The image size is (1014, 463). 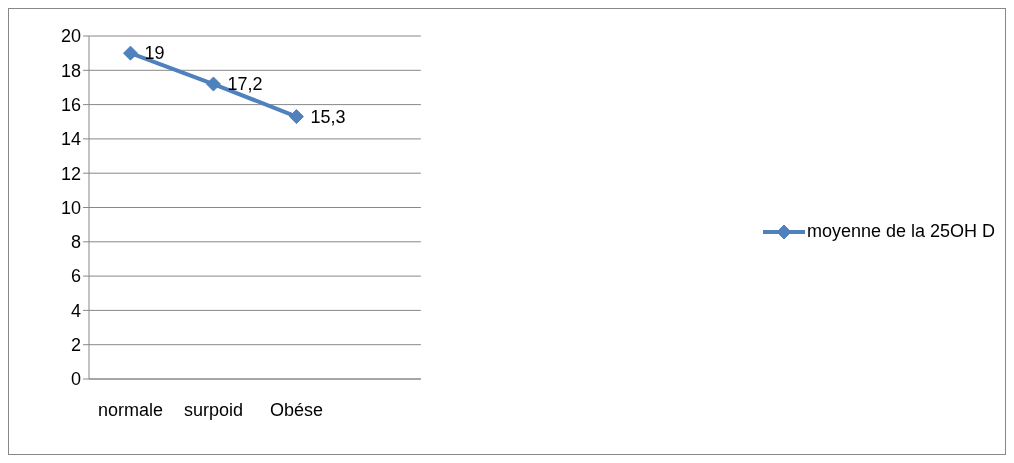 I want to click on data-label: 15,3, so click(x=328, y=116).